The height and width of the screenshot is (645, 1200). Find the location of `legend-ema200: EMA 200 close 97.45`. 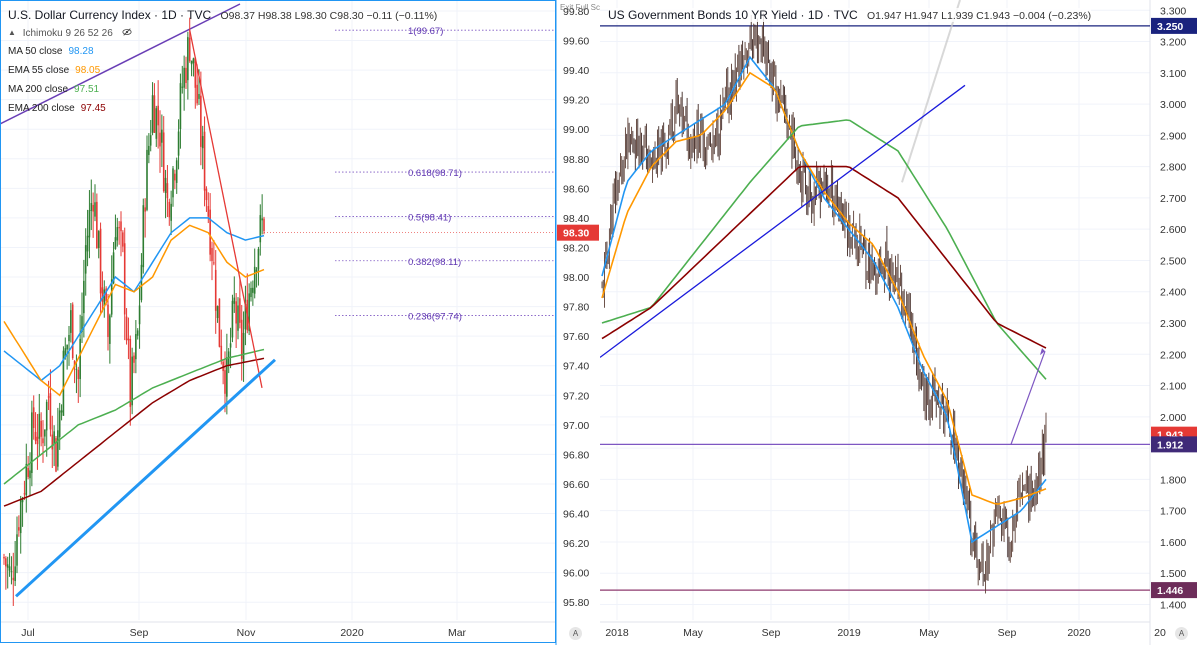

legend-ema200: EMA 200 close 97.45 is located at coordinates (57, 108).